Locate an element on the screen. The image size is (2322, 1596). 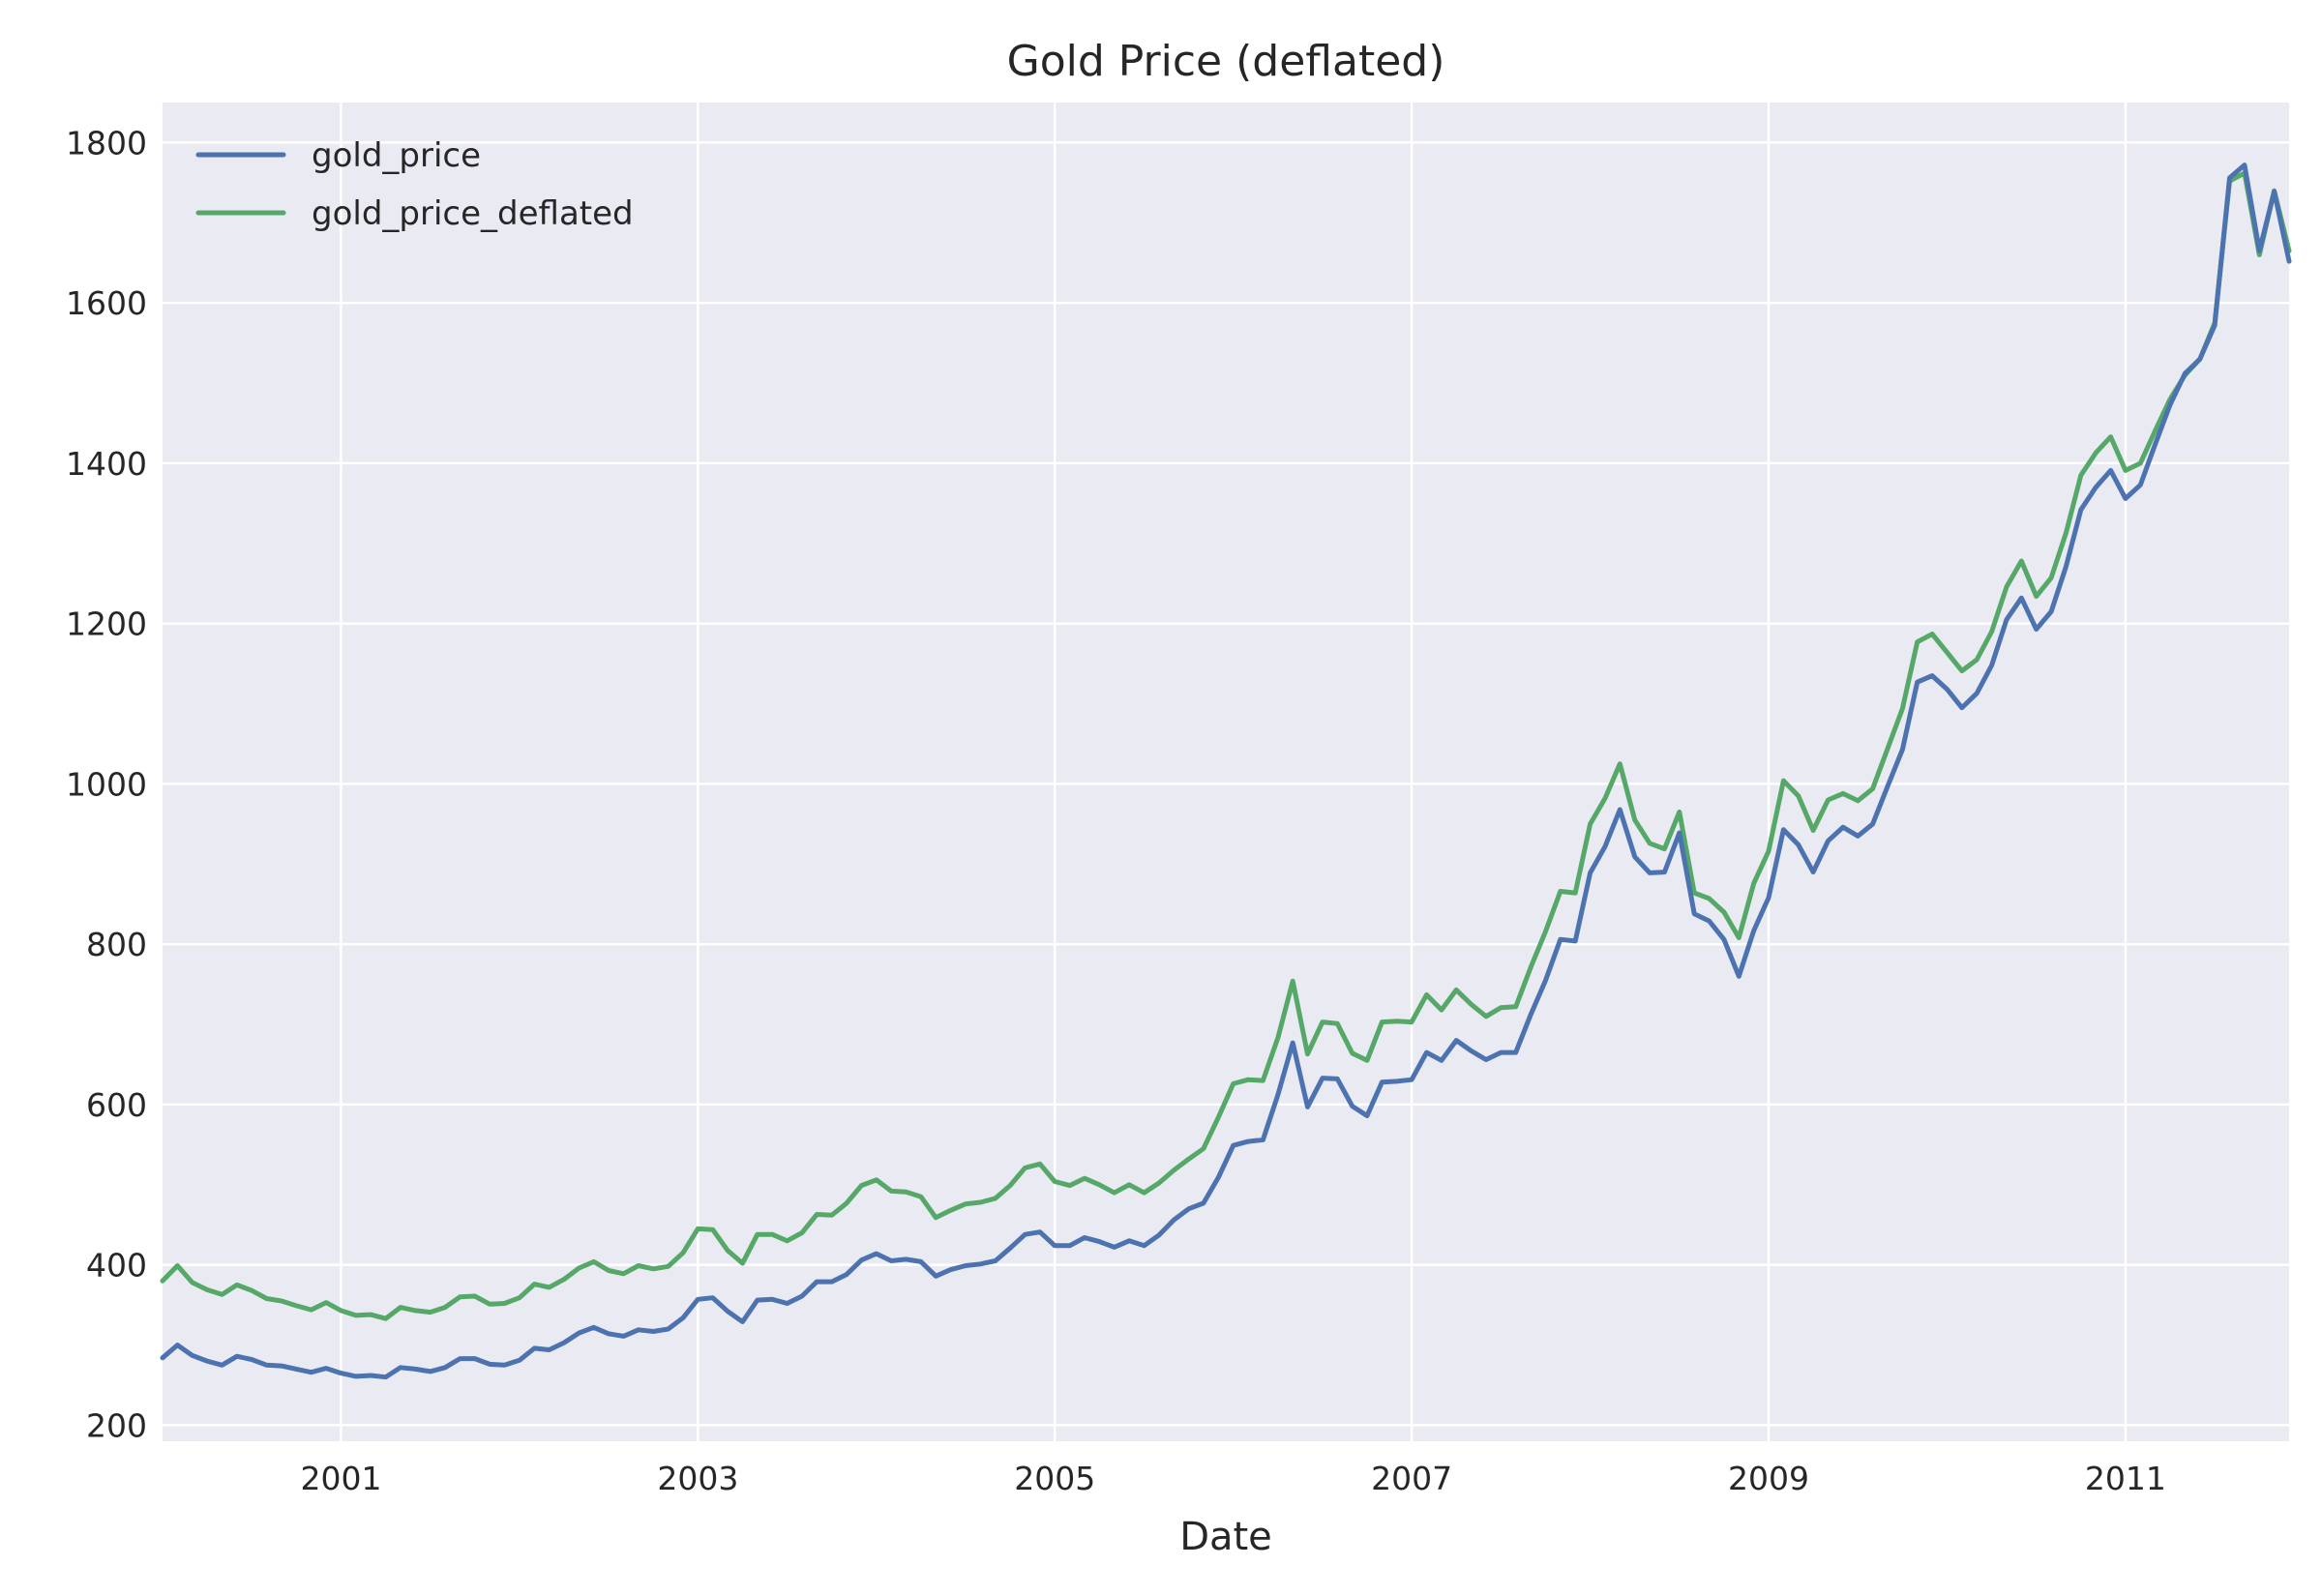
y-tick-label: 1200 is located at coordinates (106, 624).